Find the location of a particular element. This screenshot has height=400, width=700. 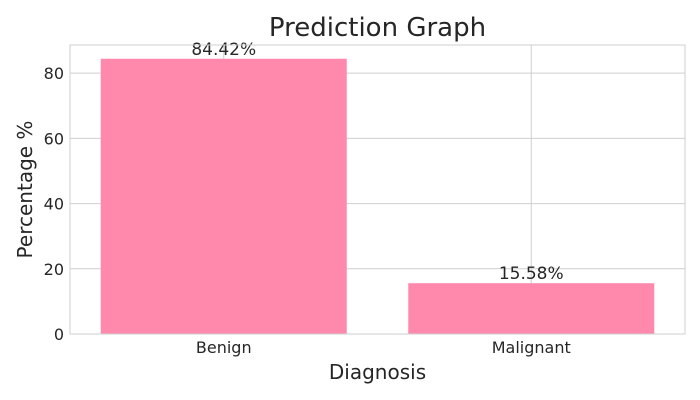

x-axis-label: Diagnosis is located at coordinates (377, 372).